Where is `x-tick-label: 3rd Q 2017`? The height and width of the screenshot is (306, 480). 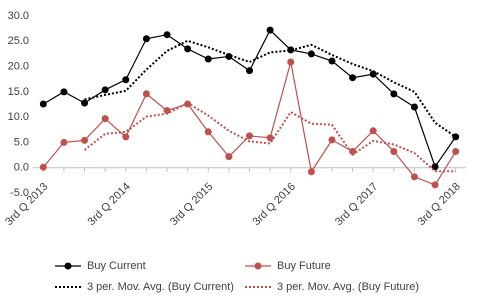
x-tick-label: 3rd Q 2017 is located at coordinates (356, 204).